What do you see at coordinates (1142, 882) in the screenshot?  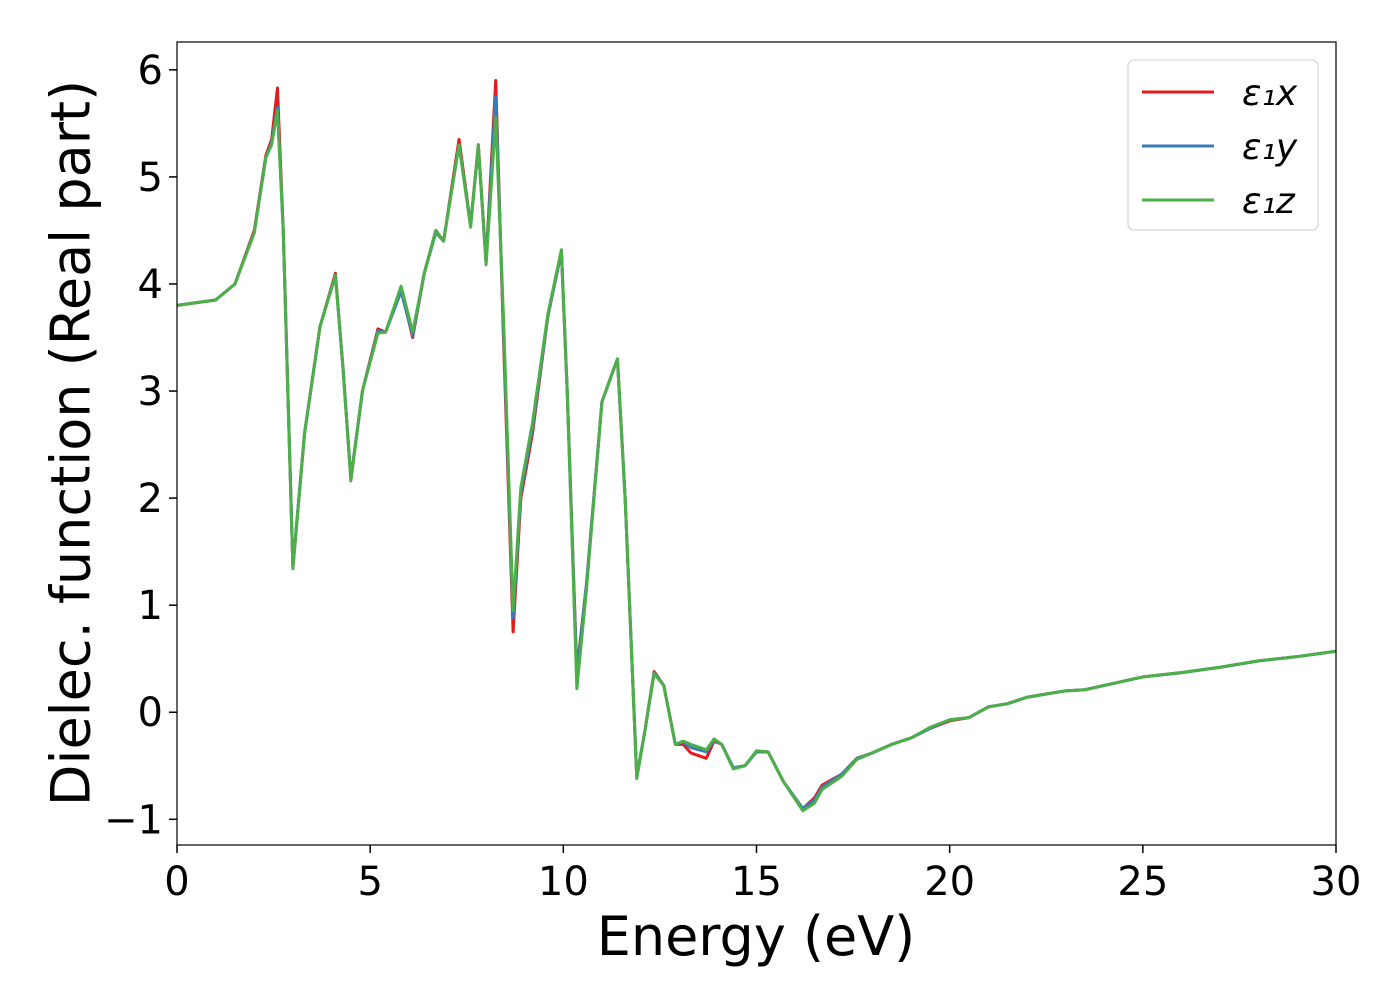 I see `x-tick-label: 25` at bounding box center [1142, 882].